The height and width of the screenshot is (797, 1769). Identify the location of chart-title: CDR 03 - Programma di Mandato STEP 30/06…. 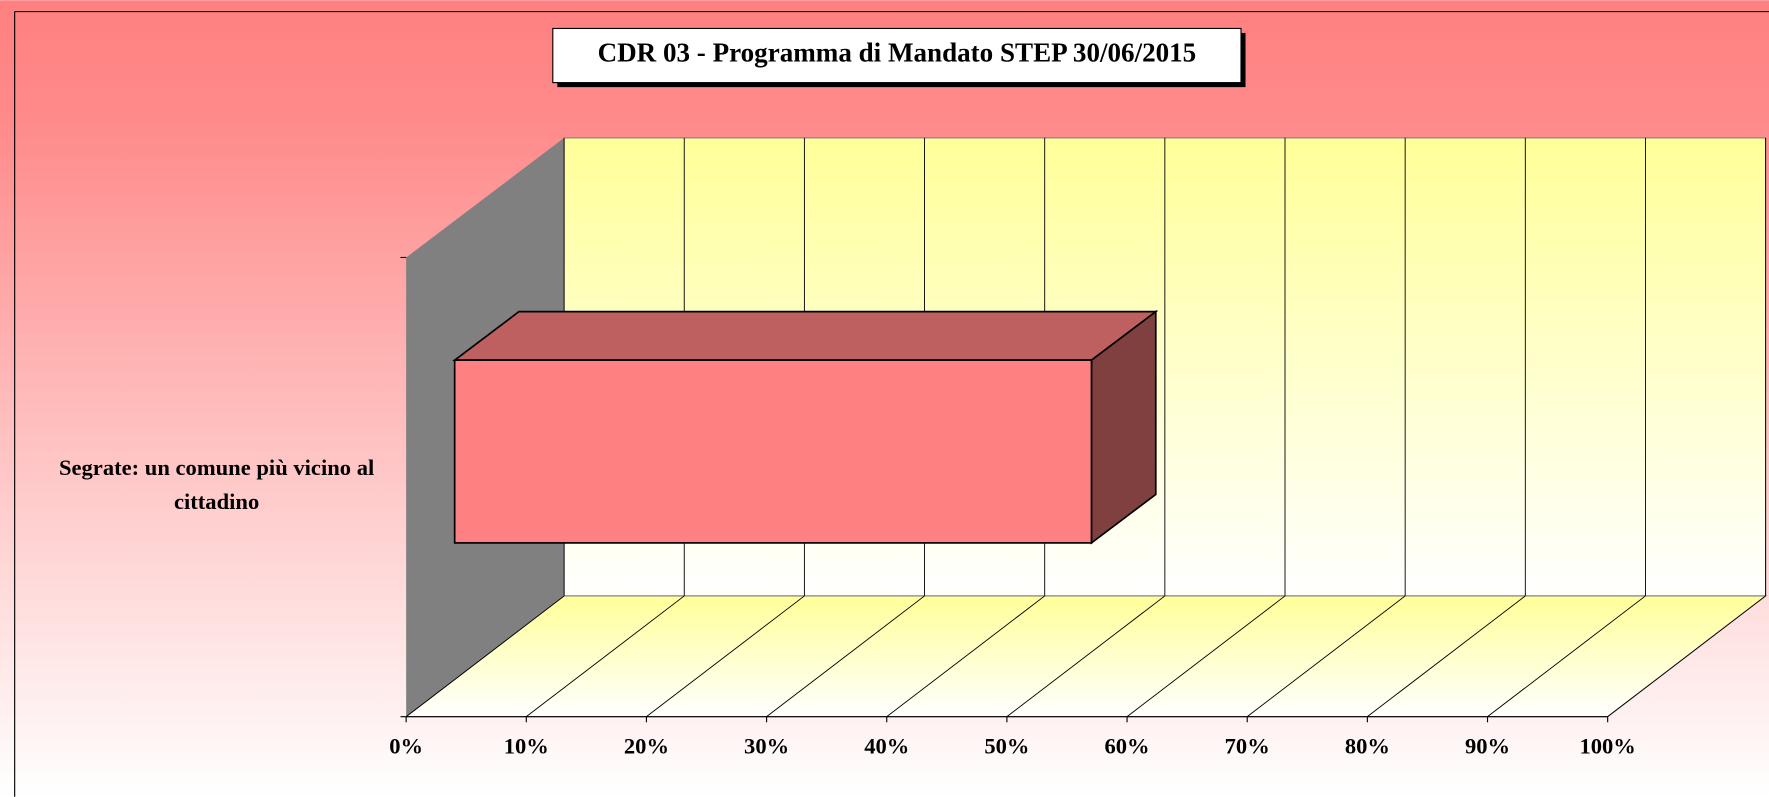
(897, 53).